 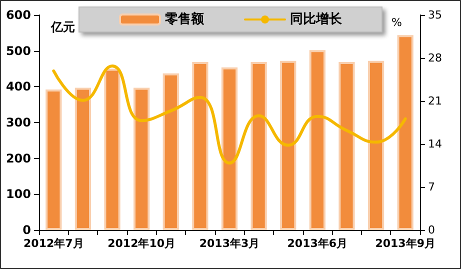 What do you see at coordinates (62, 27) in the screenshot?
I see `y-axis-title: 亿元` at bounding box center [62, 27].